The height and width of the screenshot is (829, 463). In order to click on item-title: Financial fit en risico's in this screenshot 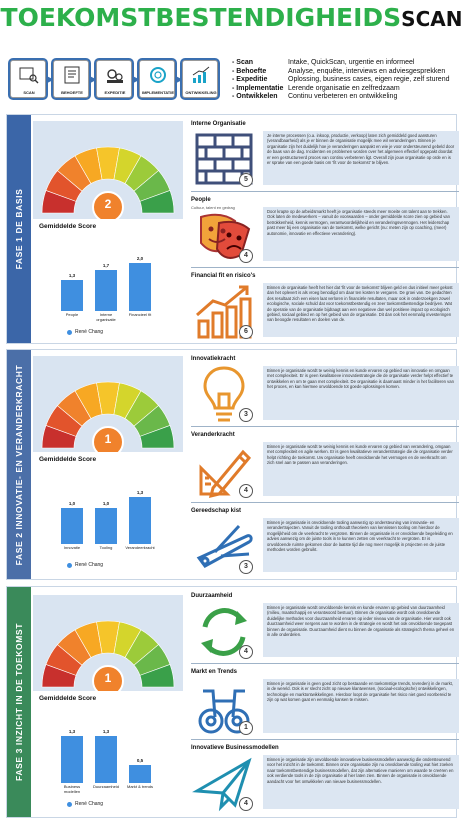, I will do `click(223, 276)`.